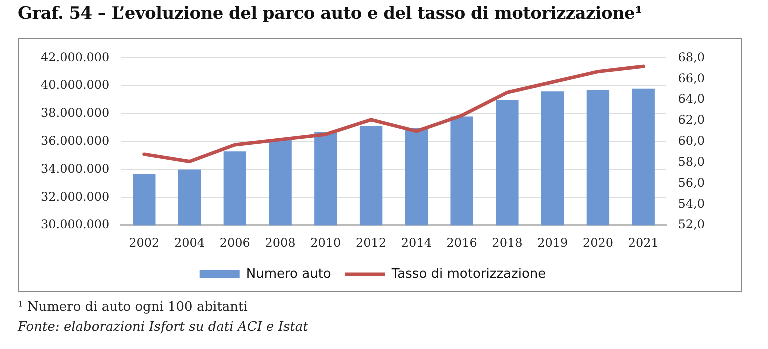 The height and width of the screenshot is (349, 768). Describe the element at coordinates (468, 274) in the screenshot. I see `legend-label: Tasso di motorizzazione` at that location.